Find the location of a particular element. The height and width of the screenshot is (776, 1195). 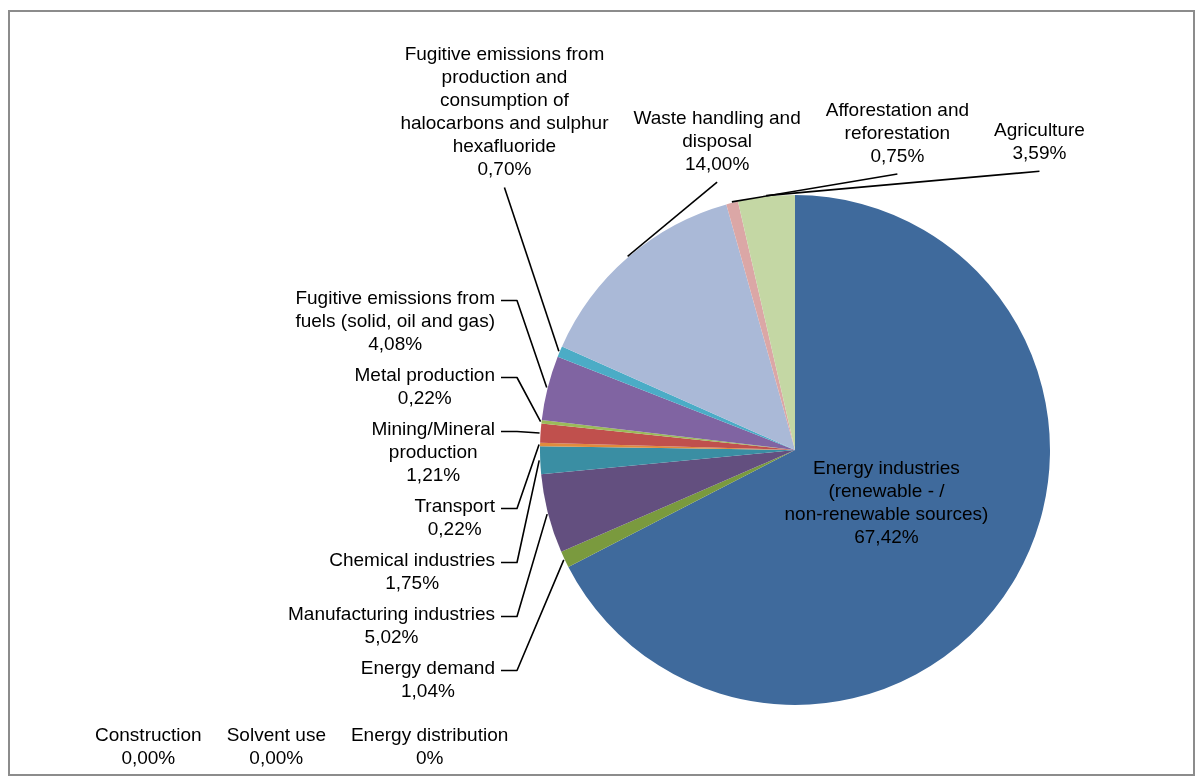

data-label: 5,02% is located at coordinates (391, 636).